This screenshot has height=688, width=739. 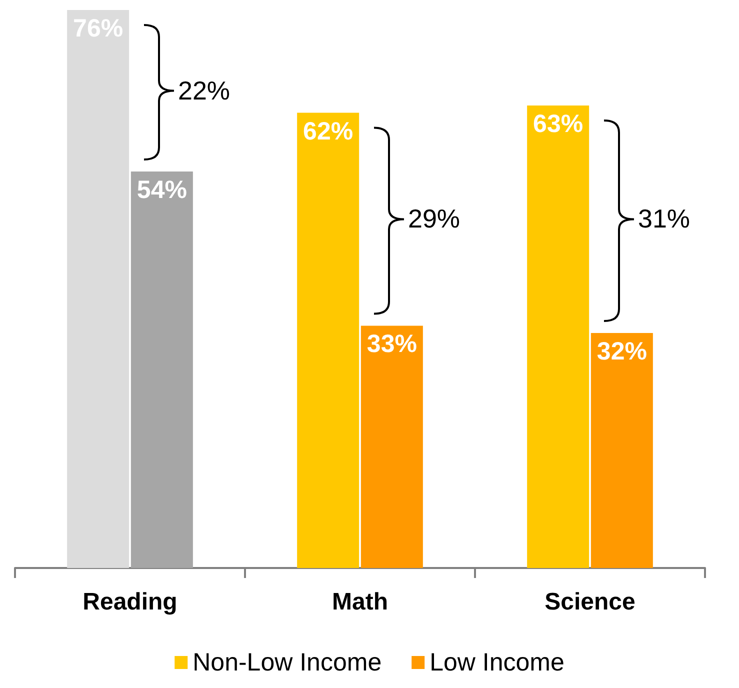 I want to click on annotation: 29%, so click(x=434, y=219).